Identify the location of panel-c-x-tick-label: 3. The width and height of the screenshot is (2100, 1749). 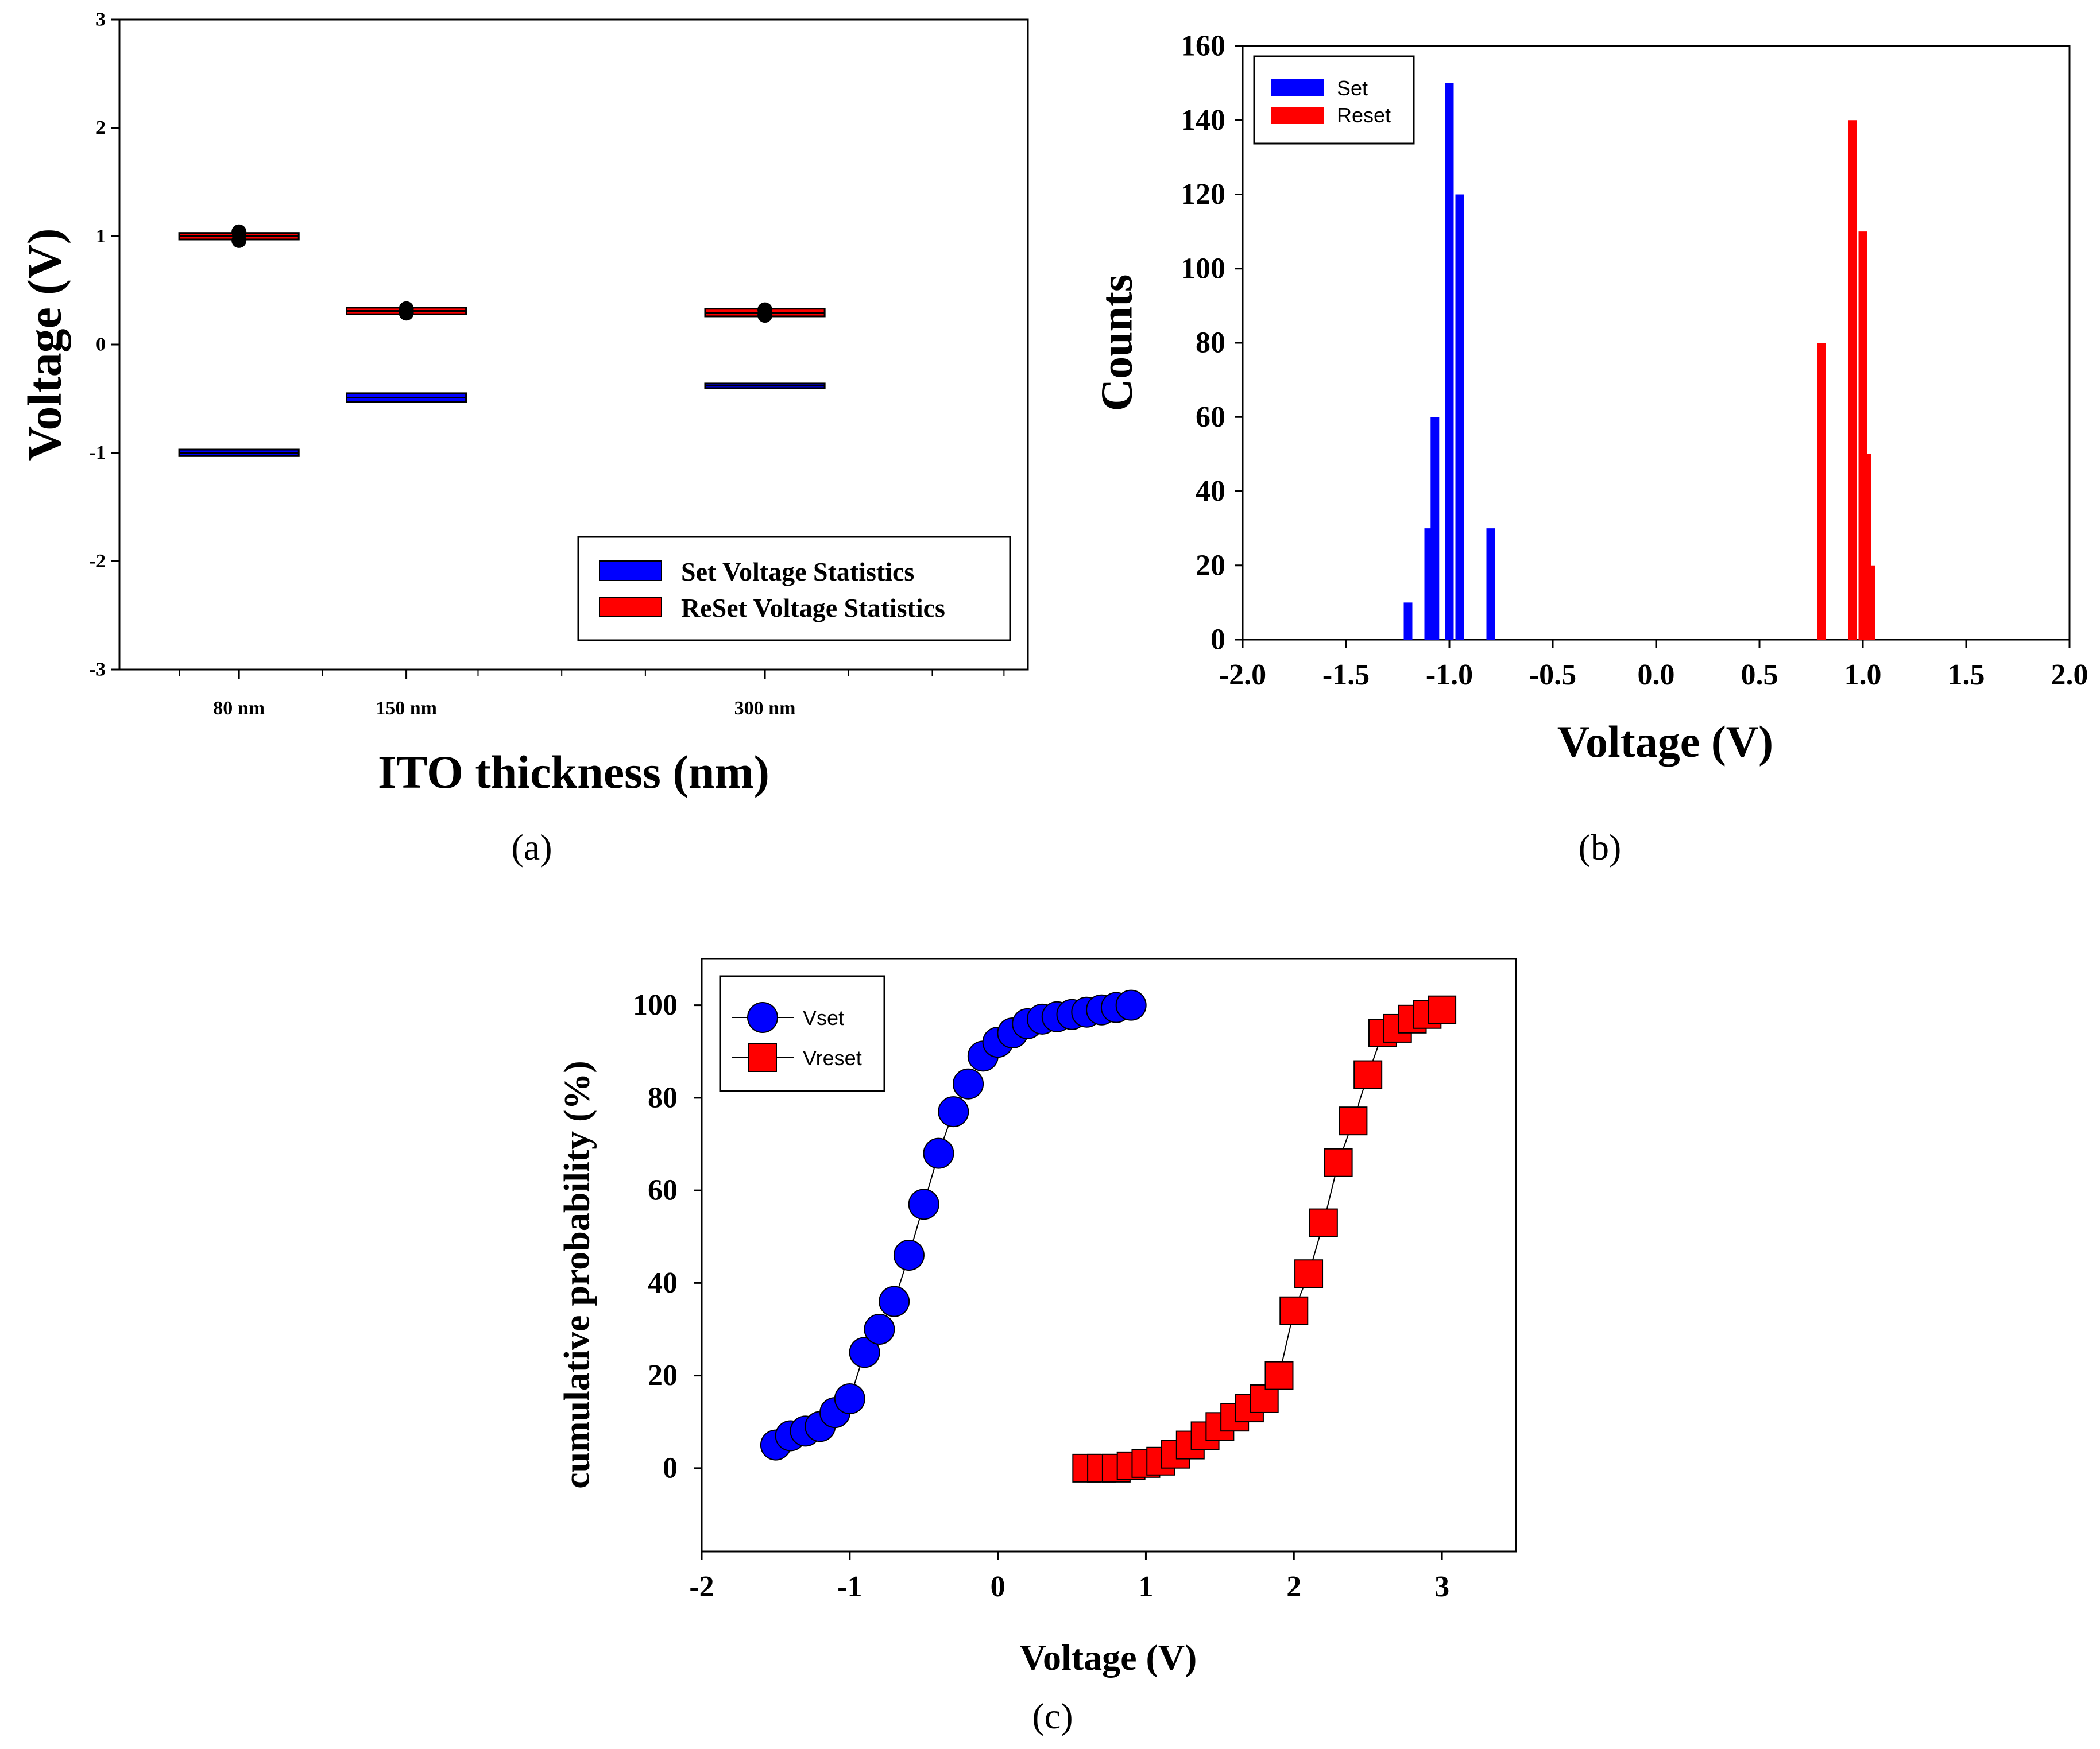
(1441, 1586).